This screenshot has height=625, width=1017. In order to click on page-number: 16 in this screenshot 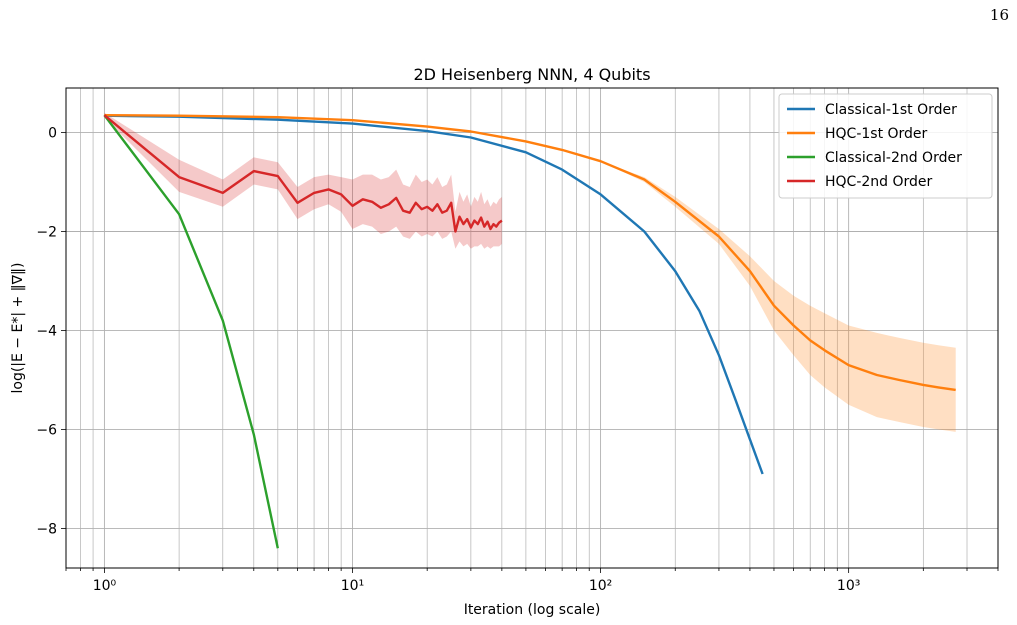, I will do `click(999, 15)`.